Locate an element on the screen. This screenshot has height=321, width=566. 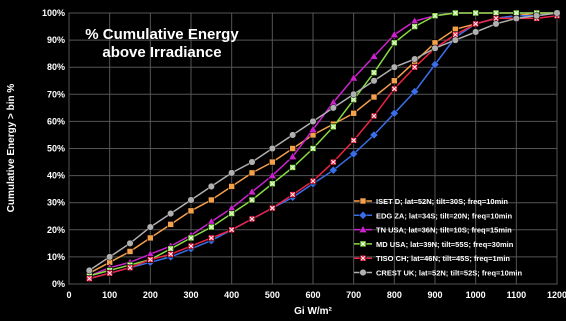
x-tick-label: 1100 is located at coordinates (517, 295).